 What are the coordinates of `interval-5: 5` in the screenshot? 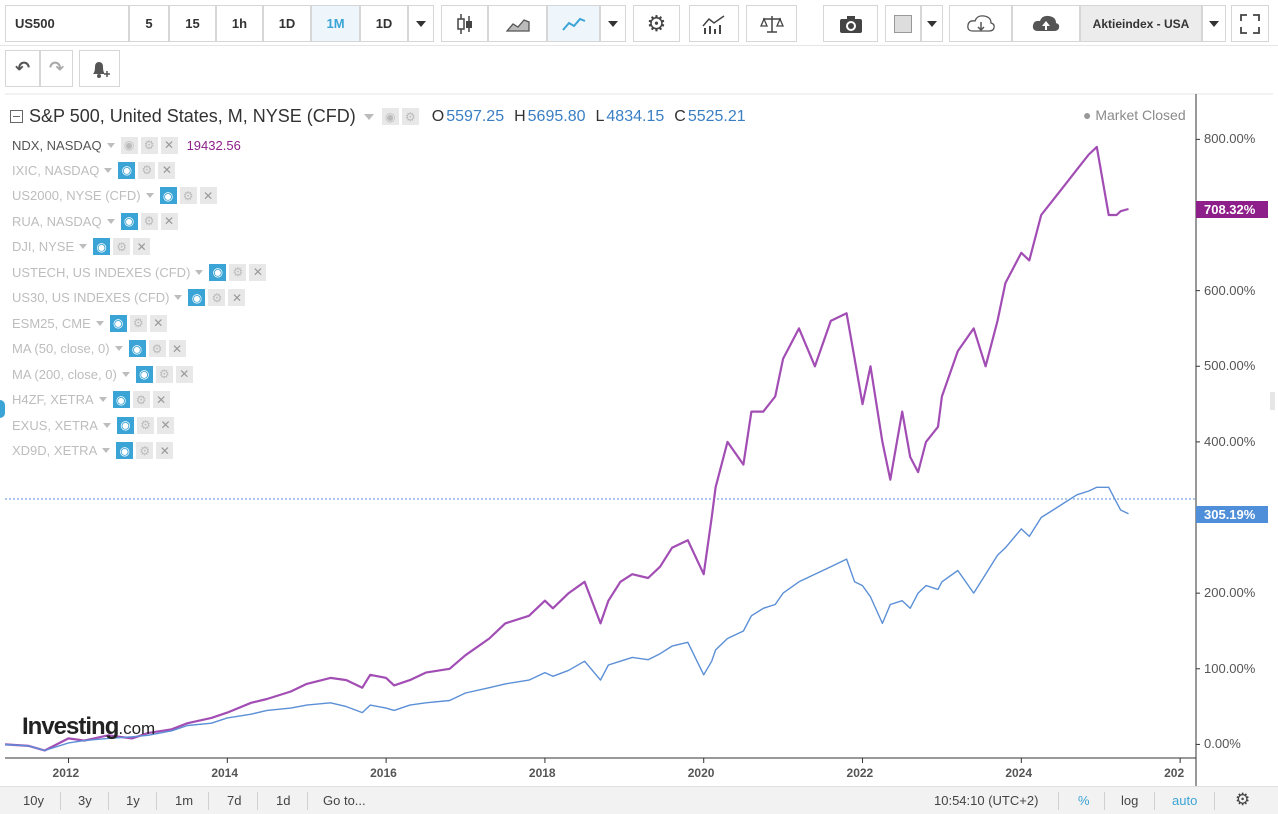 It's located at (149, 23).